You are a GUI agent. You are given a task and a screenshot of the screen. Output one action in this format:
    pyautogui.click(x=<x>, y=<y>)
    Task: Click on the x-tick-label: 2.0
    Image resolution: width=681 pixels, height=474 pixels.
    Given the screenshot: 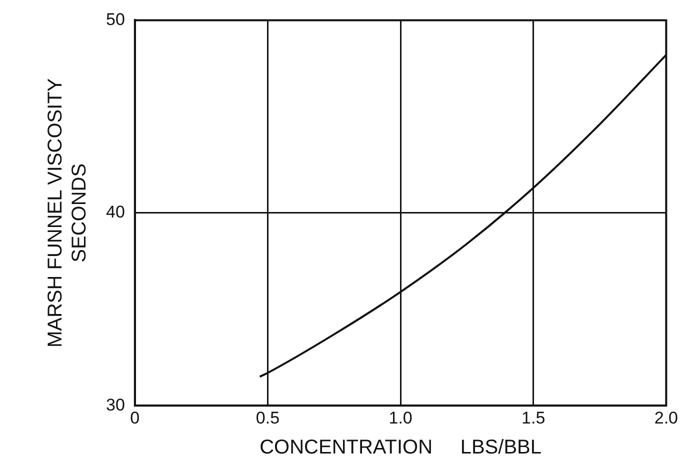 What is the action you would take?
    pyautogui.click(x=666, y=418)
    